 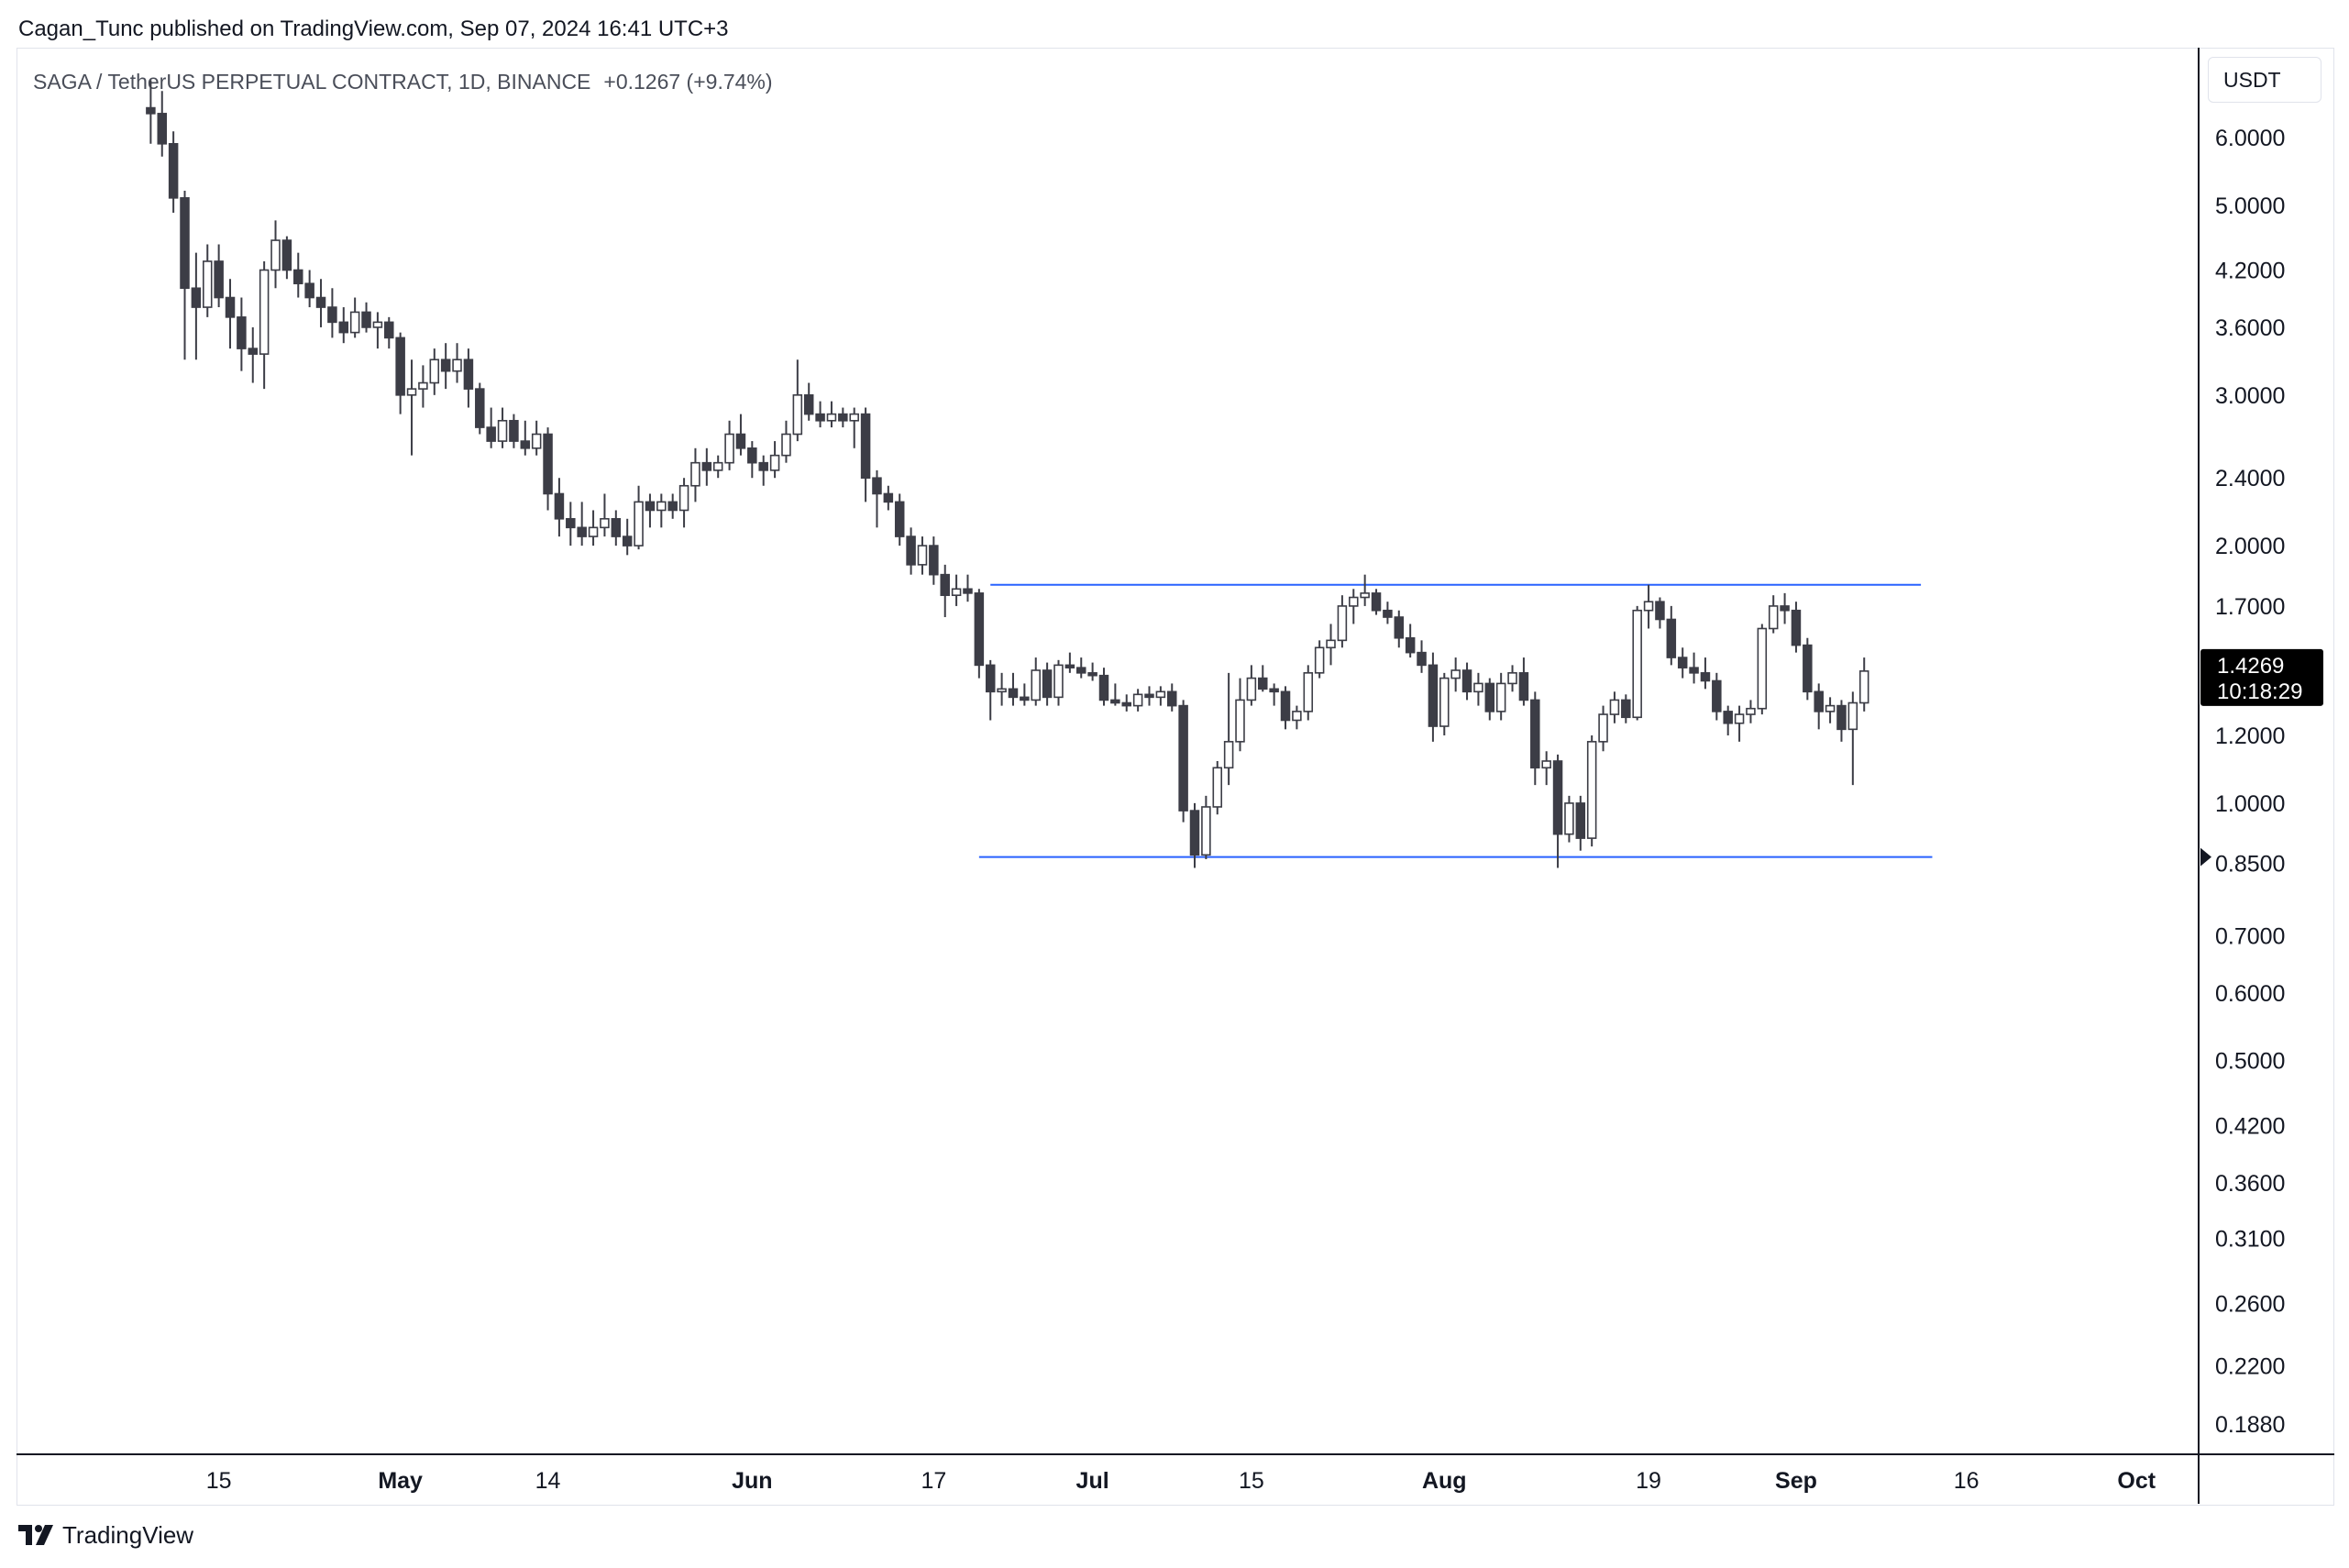 I want to click on y-tick-label: 0.3600, so click(x=2250, y=1184).